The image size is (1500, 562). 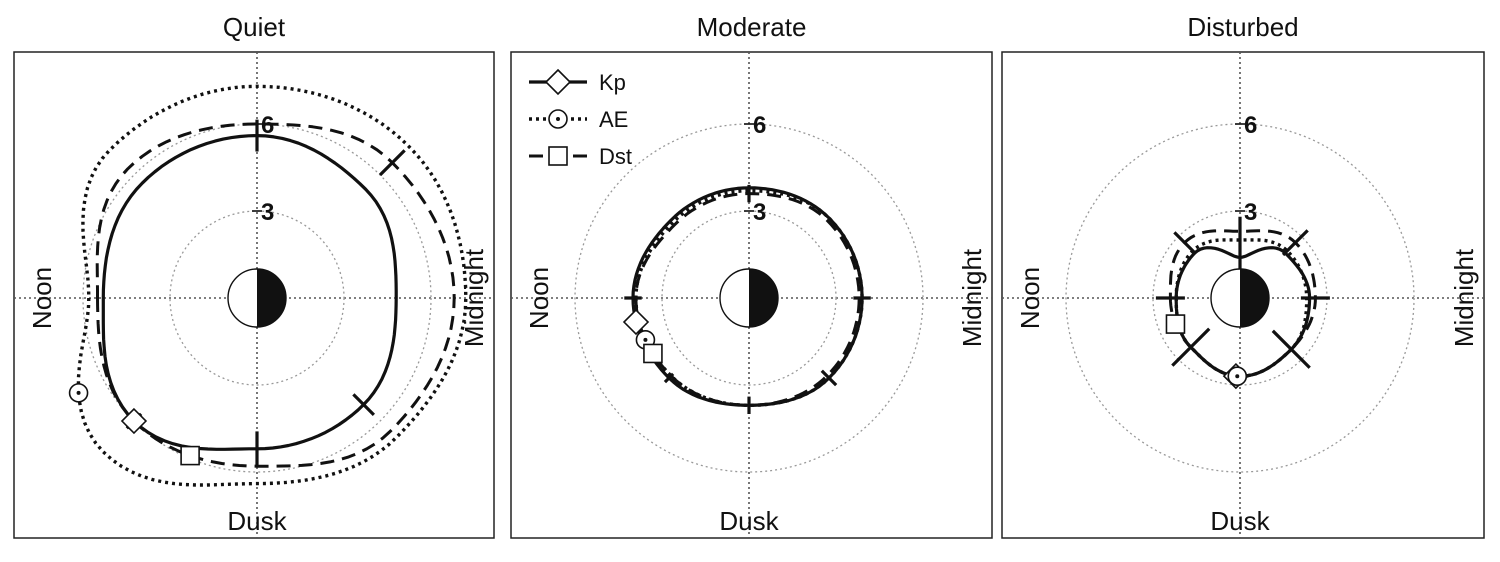 I want to click on series-kp-curve, so click(x=249, y=292).